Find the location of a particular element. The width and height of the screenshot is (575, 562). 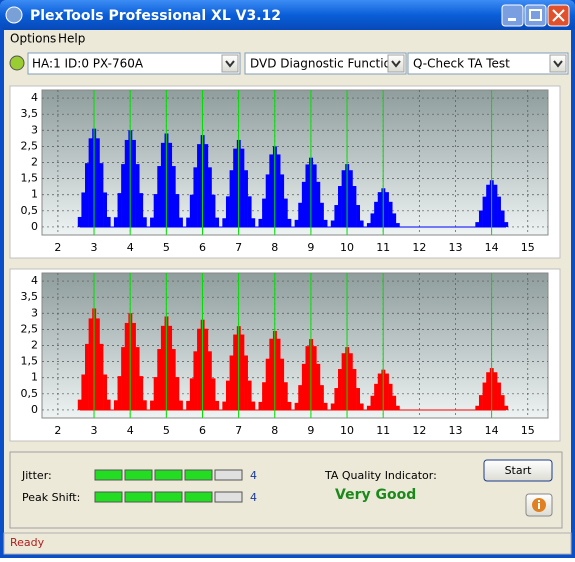

minimize-button is located at coordinates (512, 15).